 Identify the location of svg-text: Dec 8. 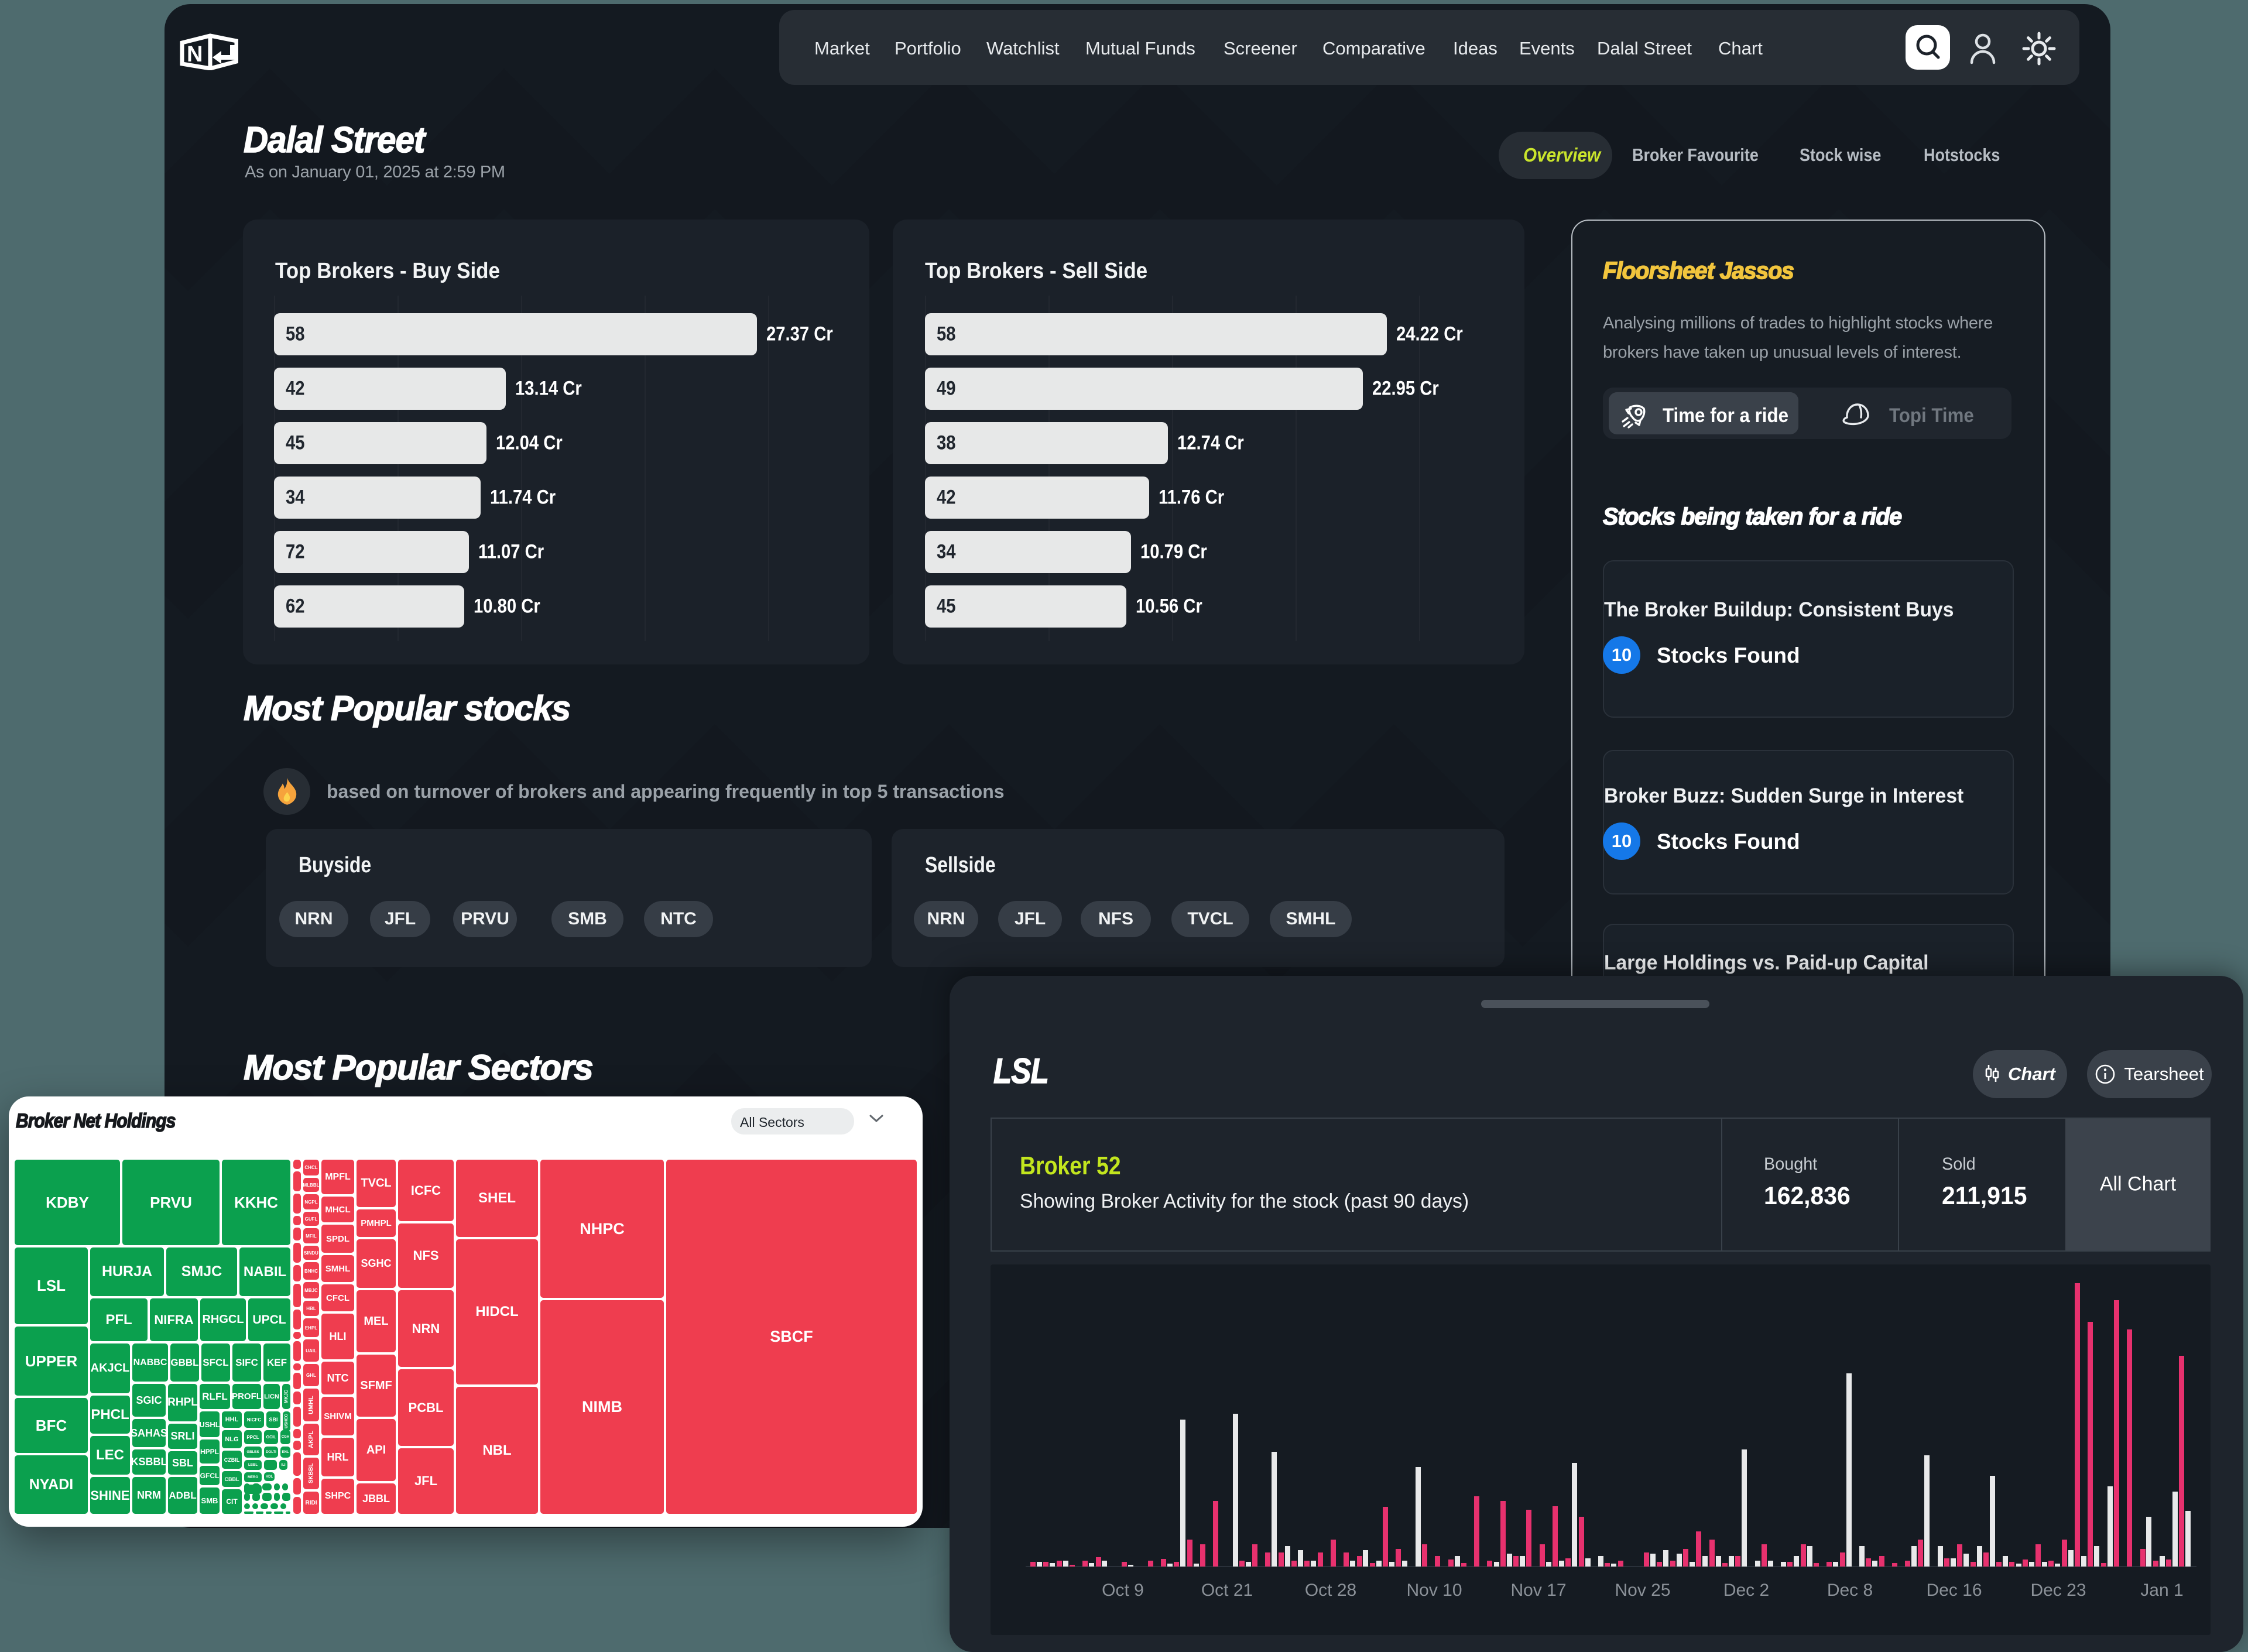
(1850, 1590).